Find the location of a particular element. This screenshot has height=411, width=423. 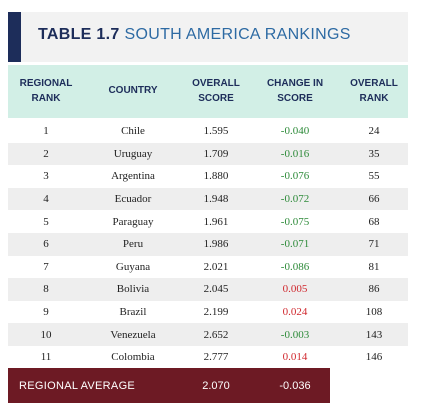

cell-overall-rank: 66 is located at coordinates (374, 199).